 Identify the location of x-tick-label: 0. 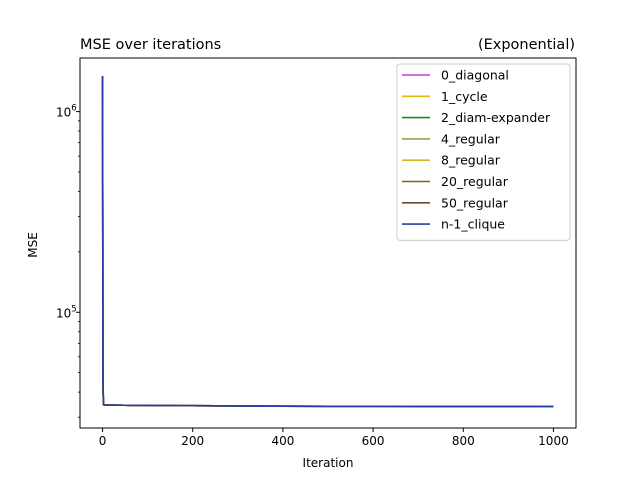
(103, 441).